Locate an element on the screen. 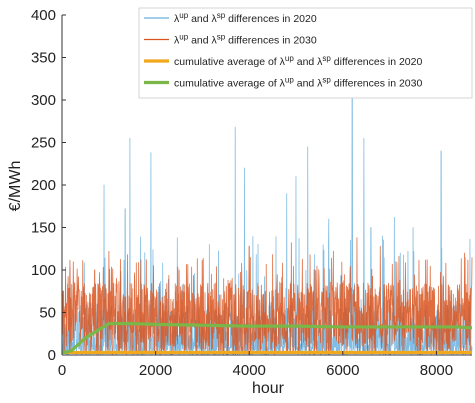 The width and height of the screenshot is (475, 403). x-tick-label: 4000 is located at coordinates (249, 370).